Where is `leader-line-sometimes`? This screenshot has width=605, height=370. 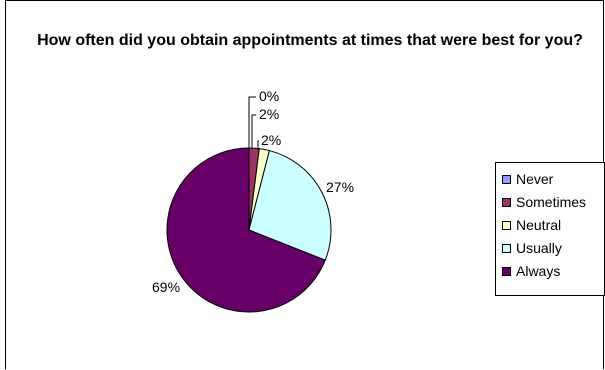 leader-line-sometimes is located at coordinates (253, 131).